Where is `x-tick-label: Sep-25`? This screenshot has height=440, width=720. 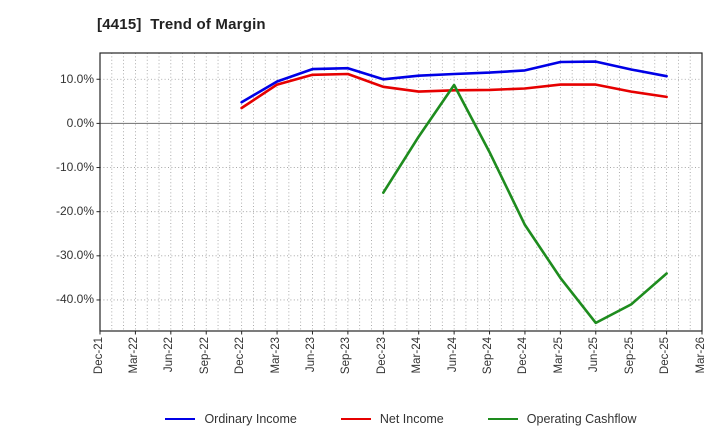
x-tick-label: Sep-25 is located at coordinates (629, 356).